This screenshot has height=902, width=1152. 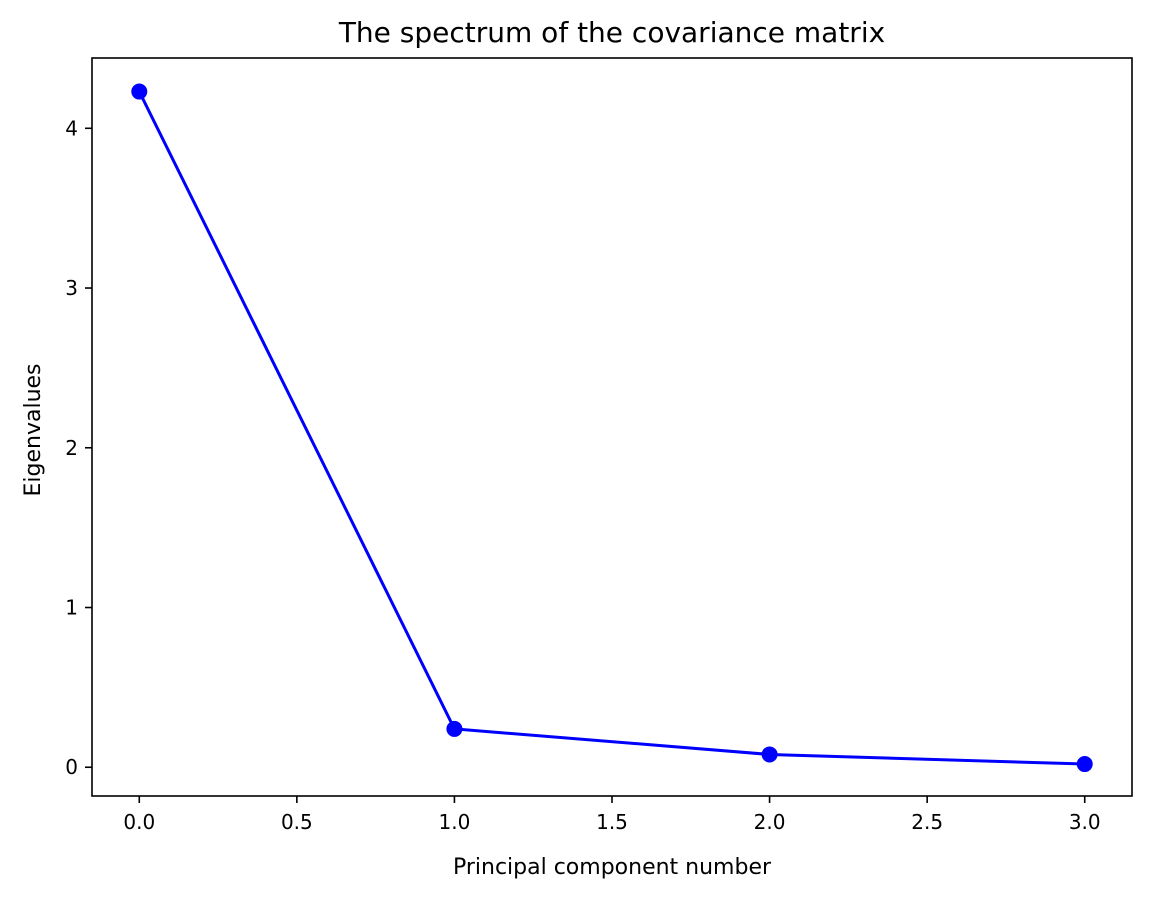 I want to click on chart-title: The spectrum of the covariance matrix, so click(x=611, y=32).